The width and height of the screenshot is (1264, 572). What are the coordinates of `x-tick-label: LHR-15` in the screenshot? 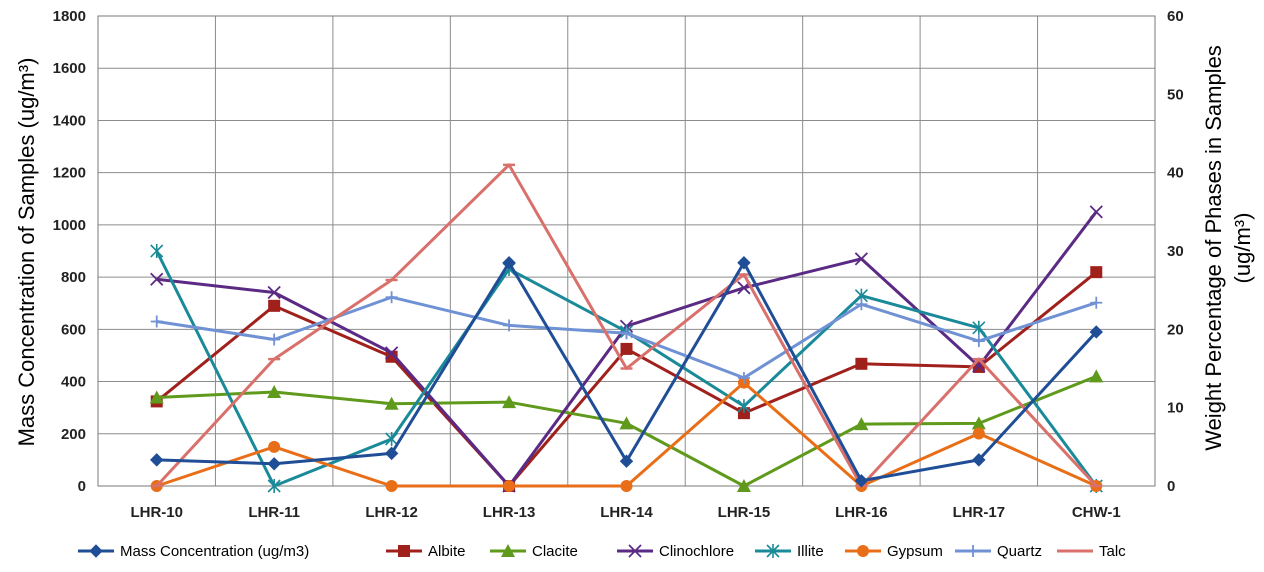 It's located at (744, 512).